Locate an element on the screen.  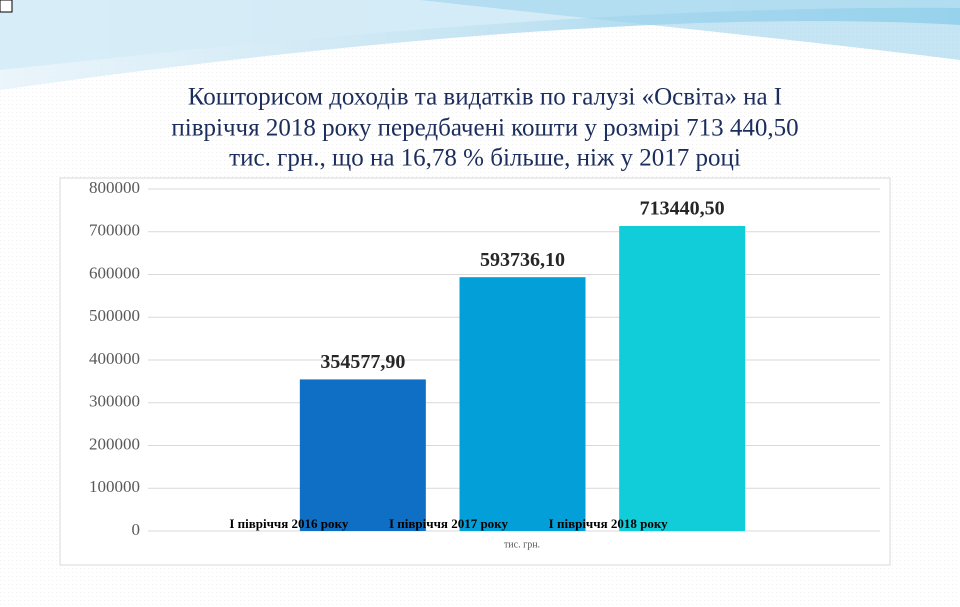
y-tick-label: 800000 is located at coordinates (114, 187).